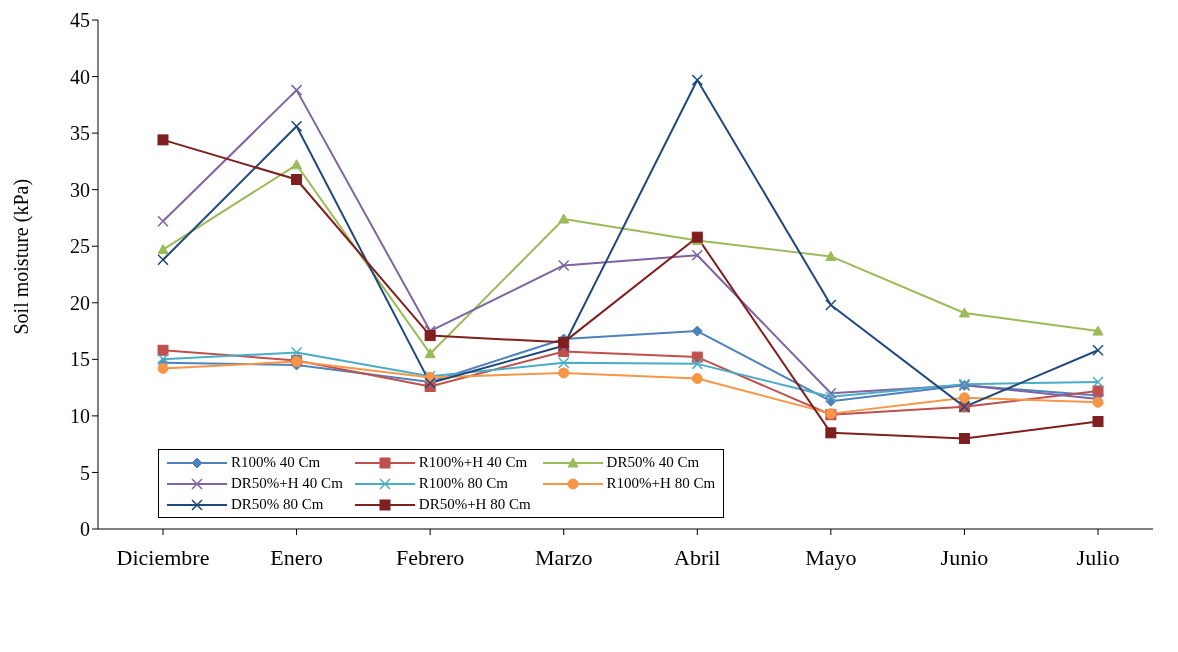 This screenshot has height=652, width=1178. Describe the element at coordinates (964, 557) in the screenshot. I see `x-tick-label: Junio` at that location.